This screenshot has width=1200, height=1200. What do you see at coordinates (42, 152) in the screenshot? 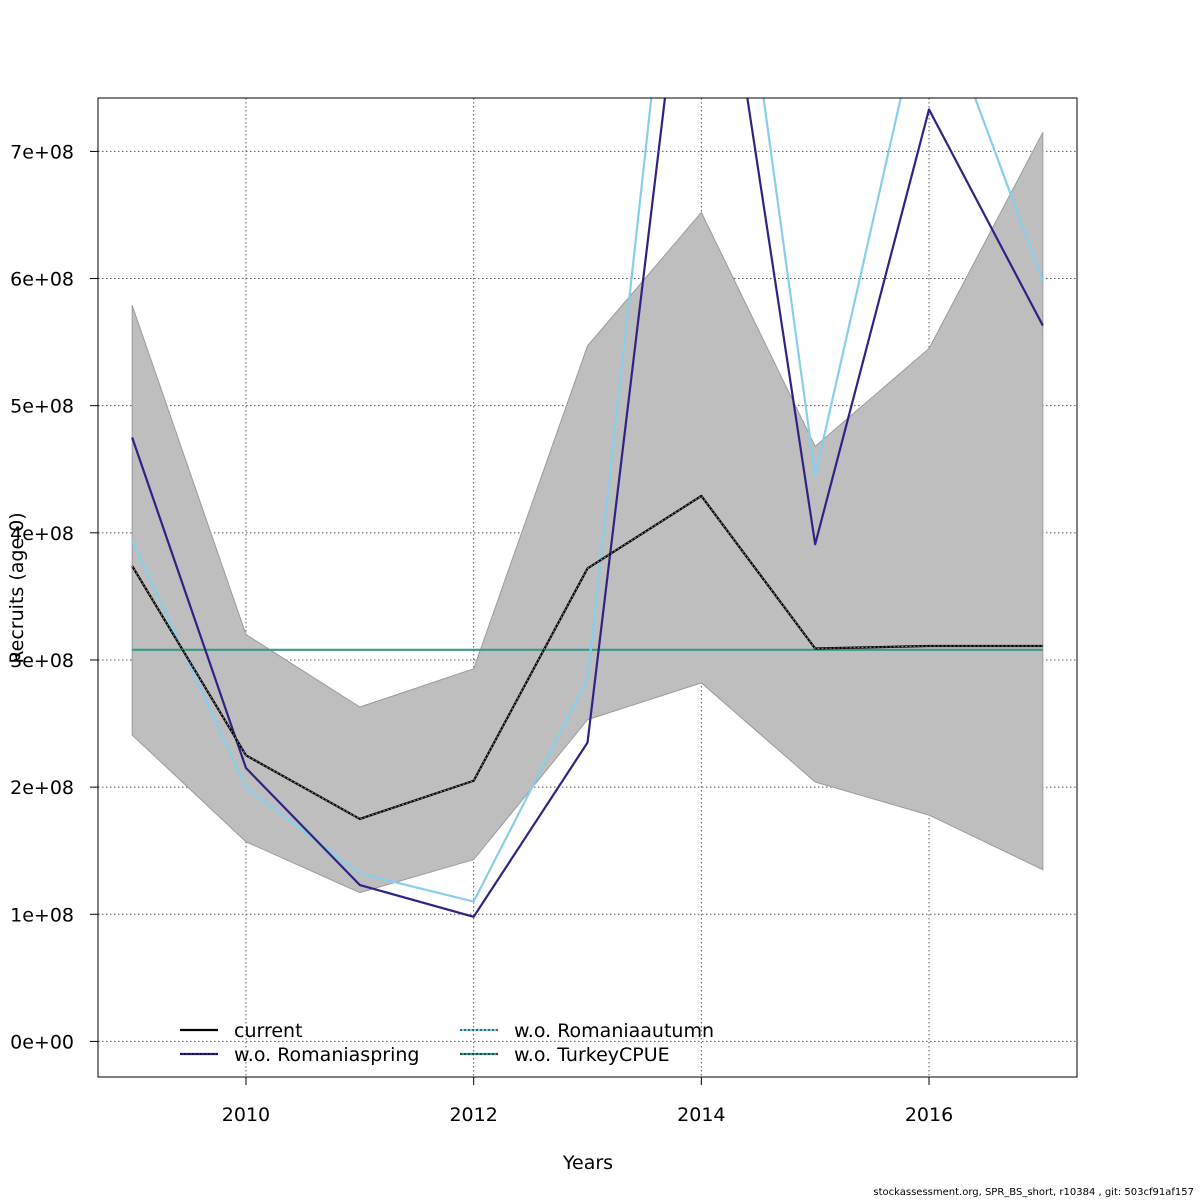
I see `y-tick-label: 7e+08` at bounding box center [42, 152].